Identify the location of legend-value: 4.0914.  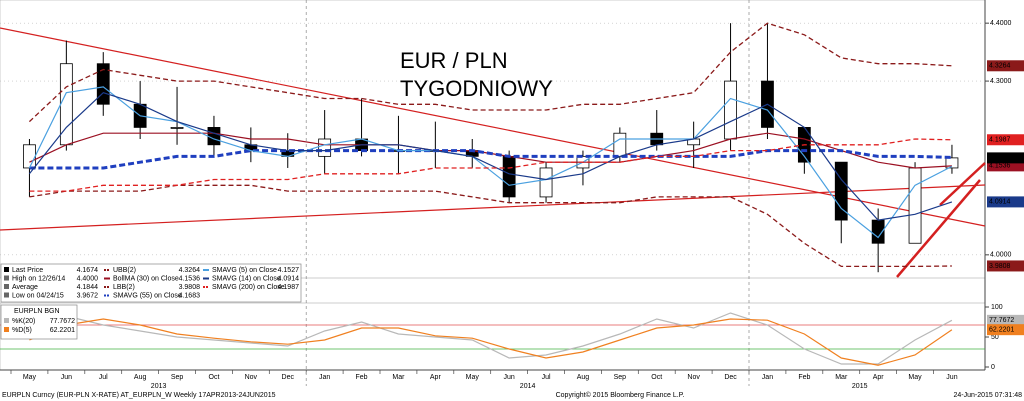
(289, 278).